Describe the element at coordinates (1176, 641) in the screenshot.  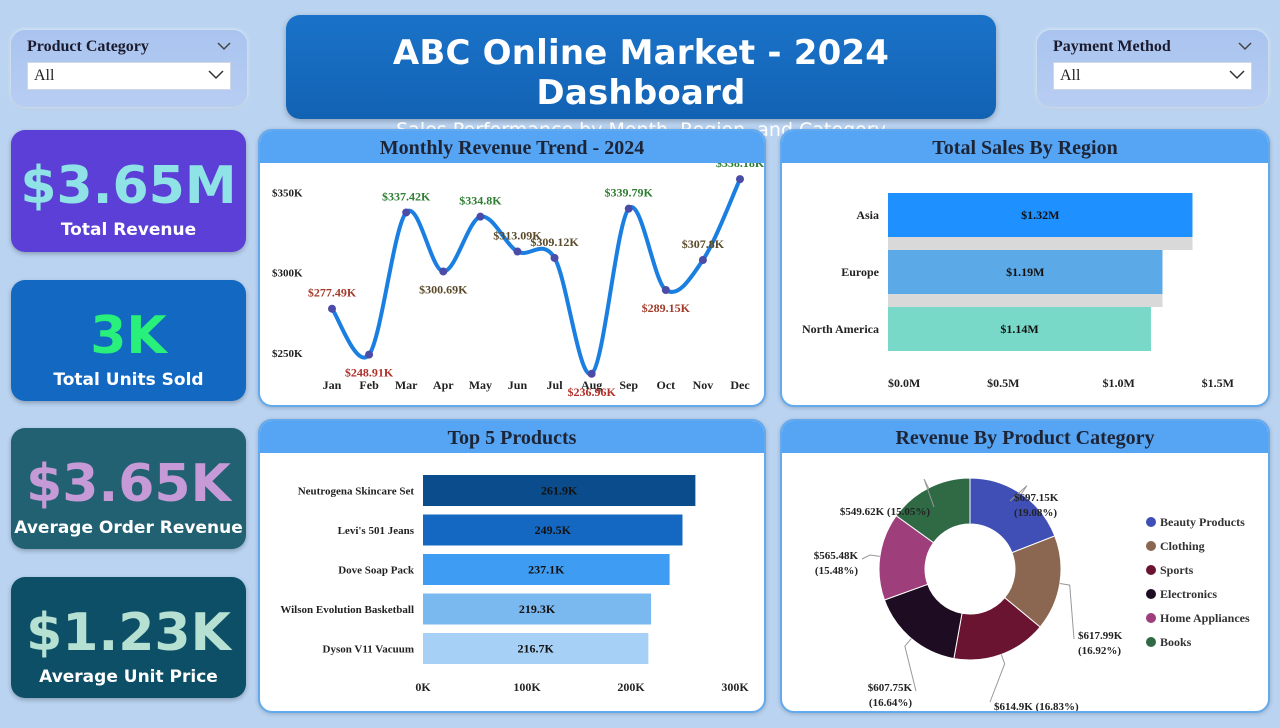
I see `legend-label: Books` at that location.